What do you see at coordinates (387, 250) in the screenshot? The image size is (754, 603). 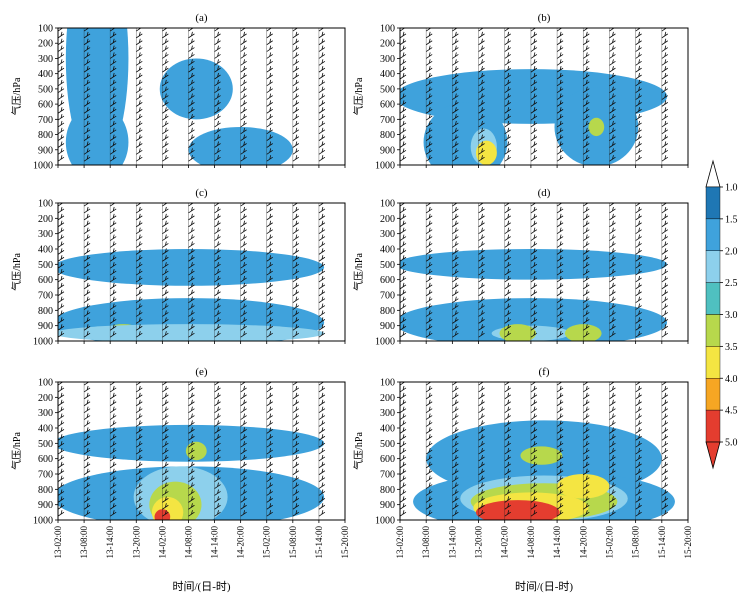 I see `y-tick-label: 400` at bounding box center [387, 250].